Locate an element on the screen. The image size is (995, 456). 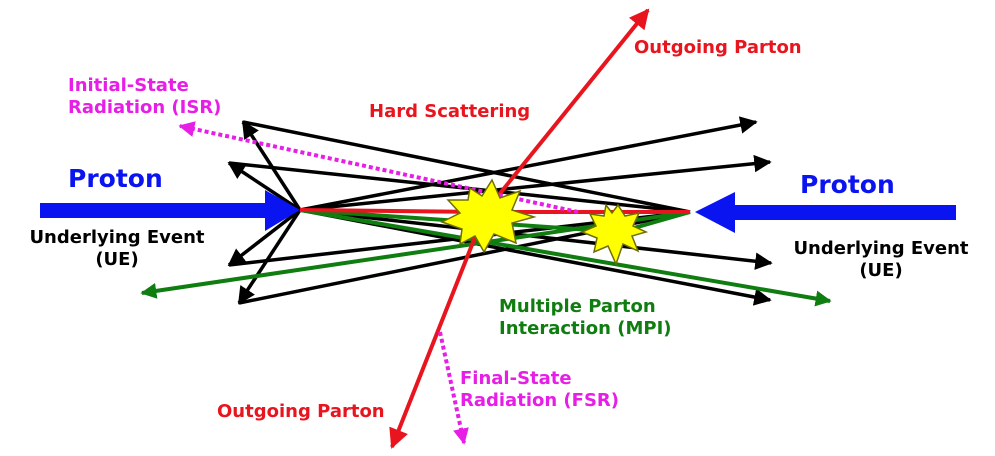
hard-scattering-label: Hard Scattering is located at coordinates (450, 111).